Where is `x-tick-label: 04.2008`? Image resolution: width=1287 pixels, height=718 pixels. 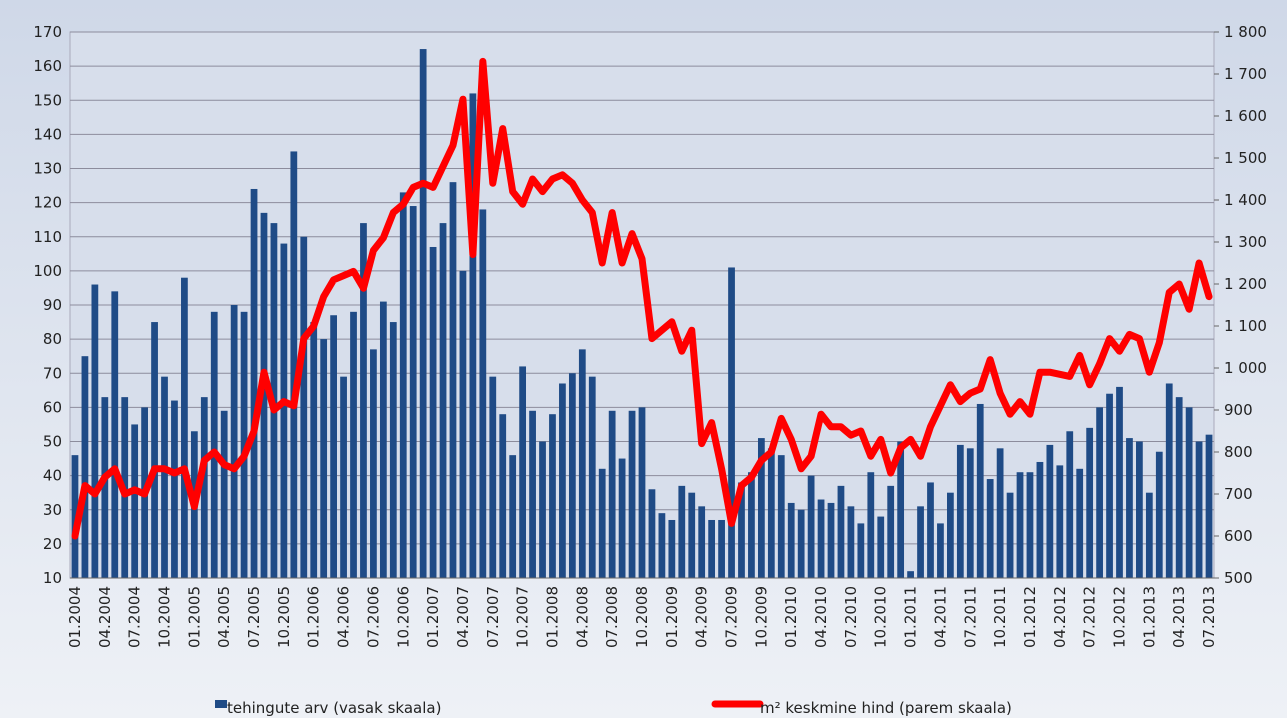
x-tick-label: 04.2008 is located at coordinates (582, 617).